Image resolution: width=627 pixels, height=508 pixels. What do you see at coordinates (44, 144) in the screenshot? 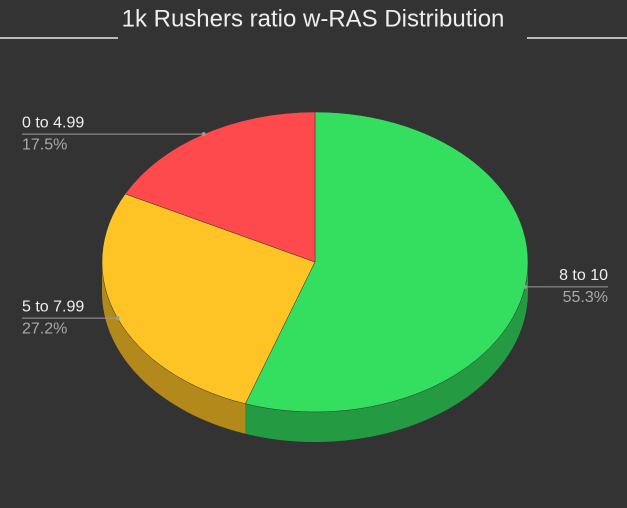
I see `slice-value-label: 17.5%` at bounding box center [44, 144].